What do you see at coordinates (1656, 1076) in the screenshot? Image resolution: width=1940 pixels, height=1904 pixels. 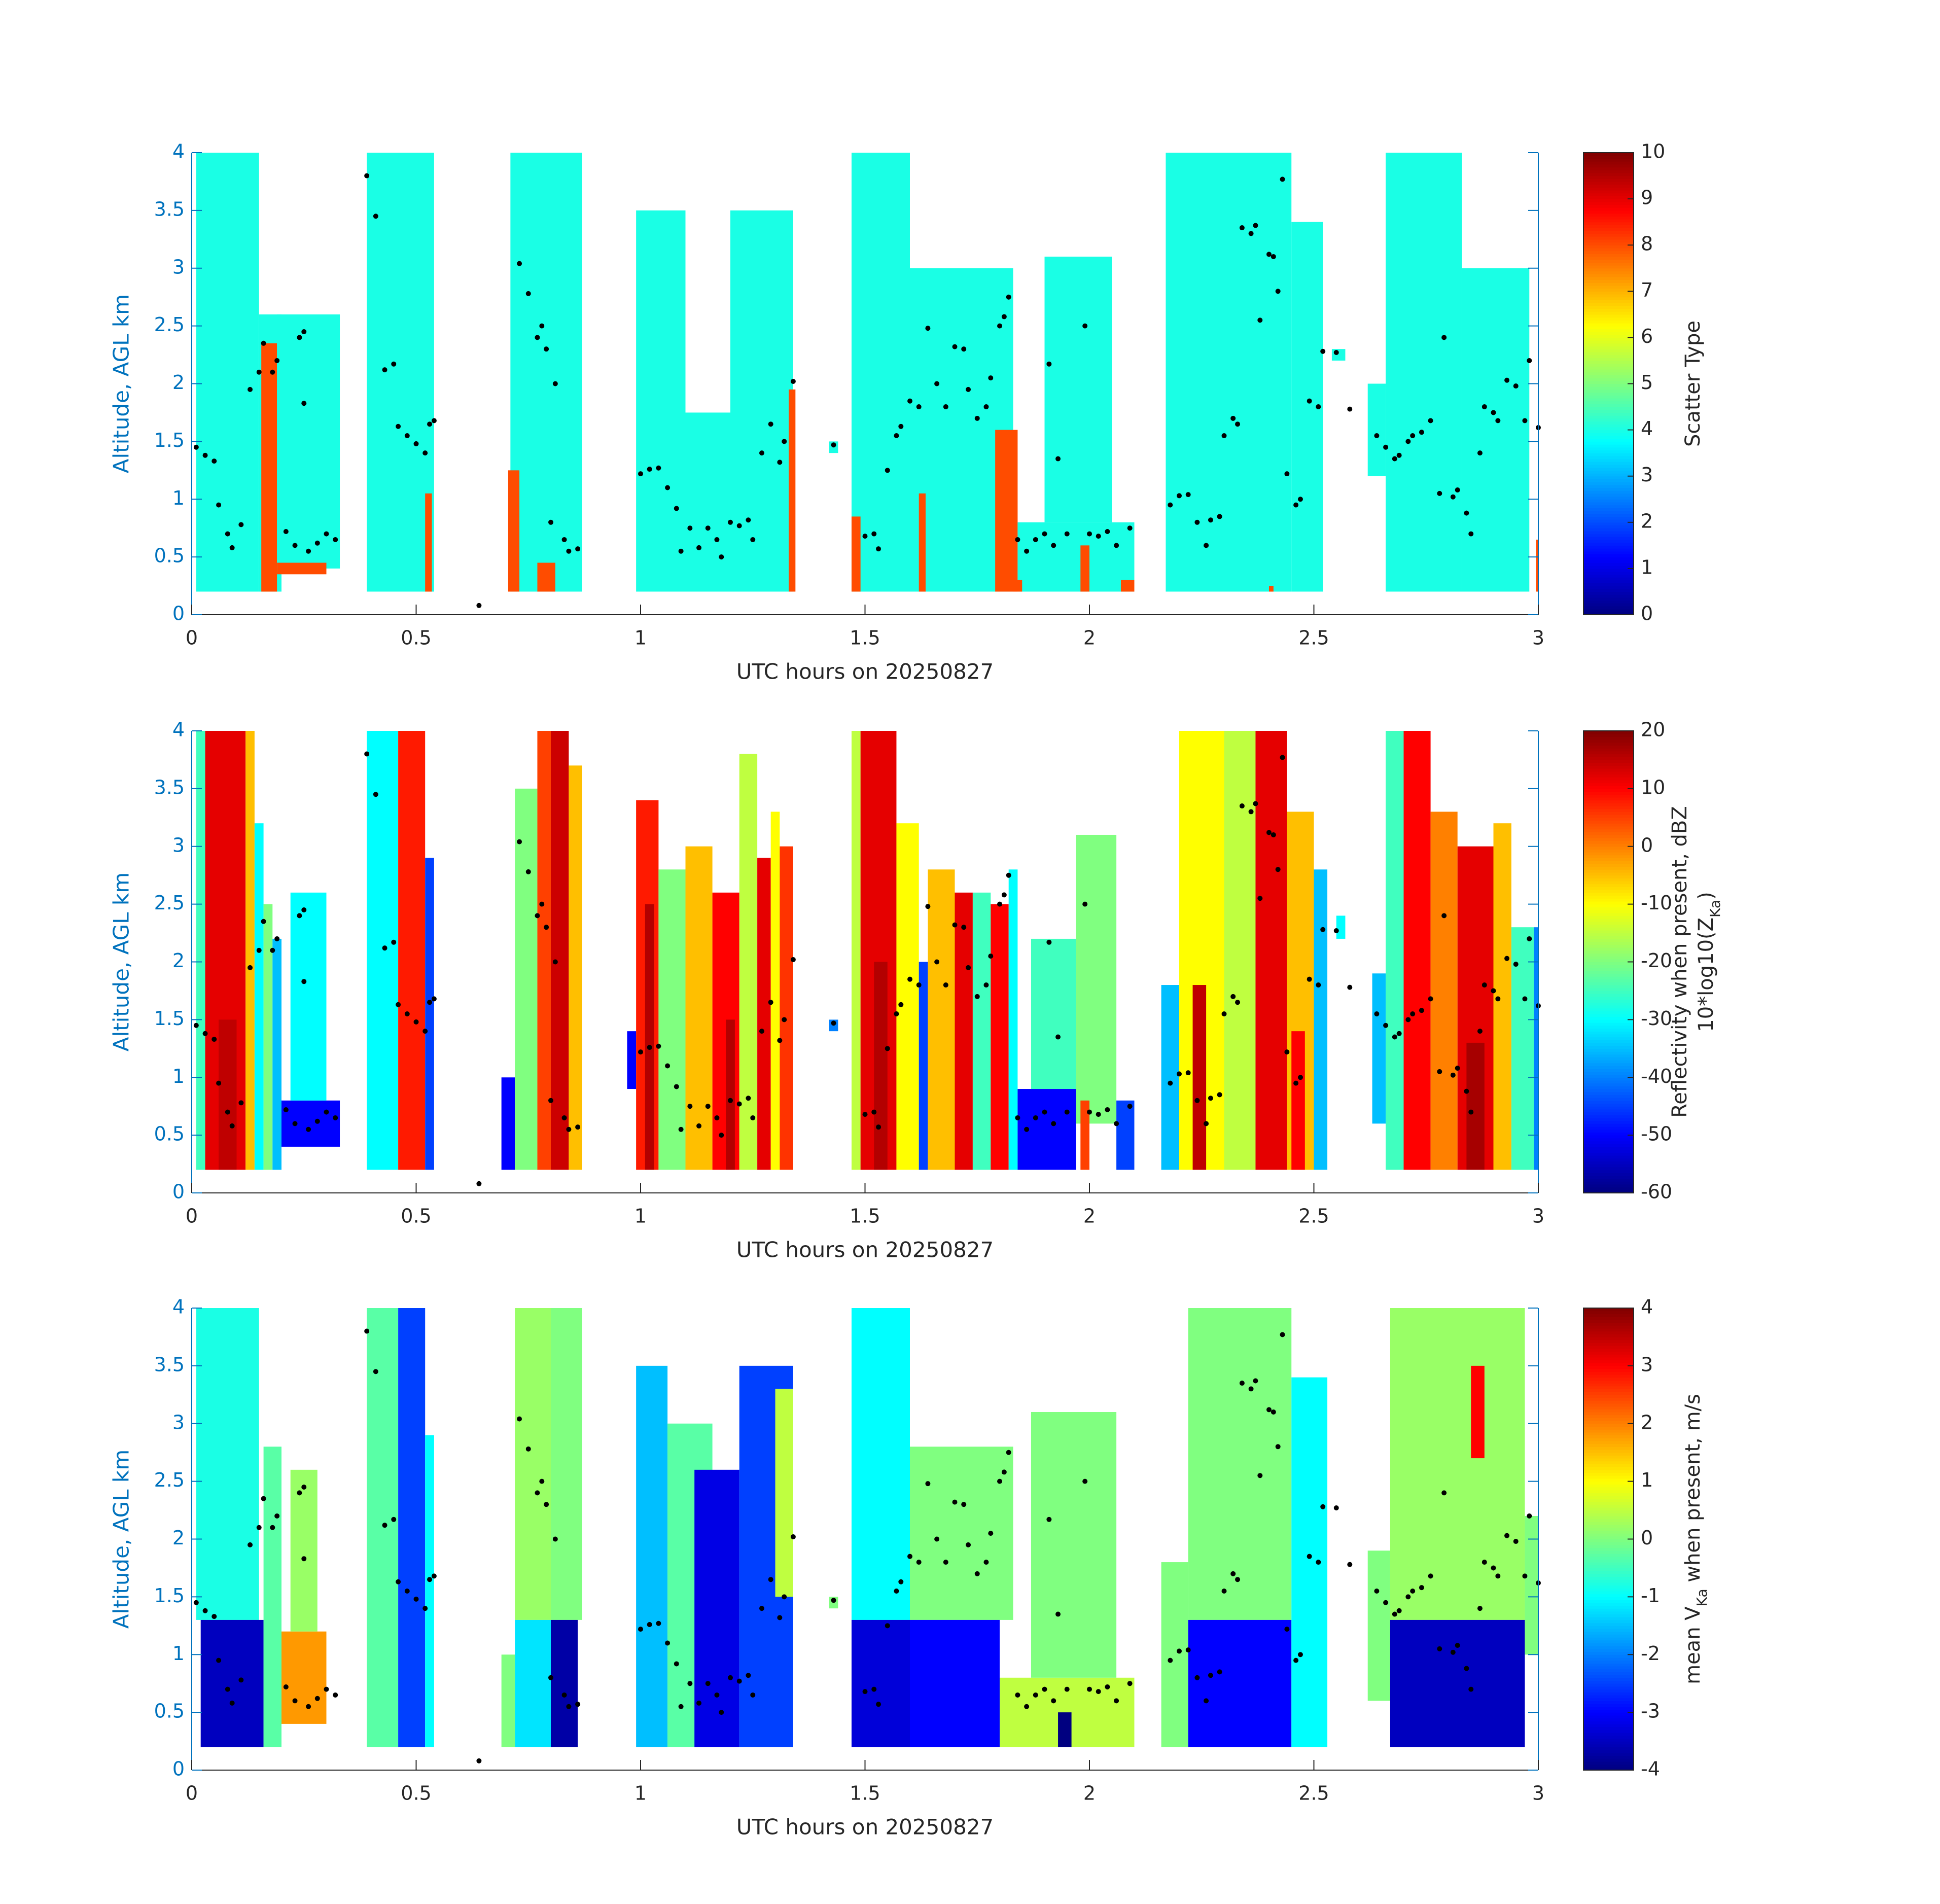 I see `colorbar-tick-label: -40` at bounding box center [1656, 1076].